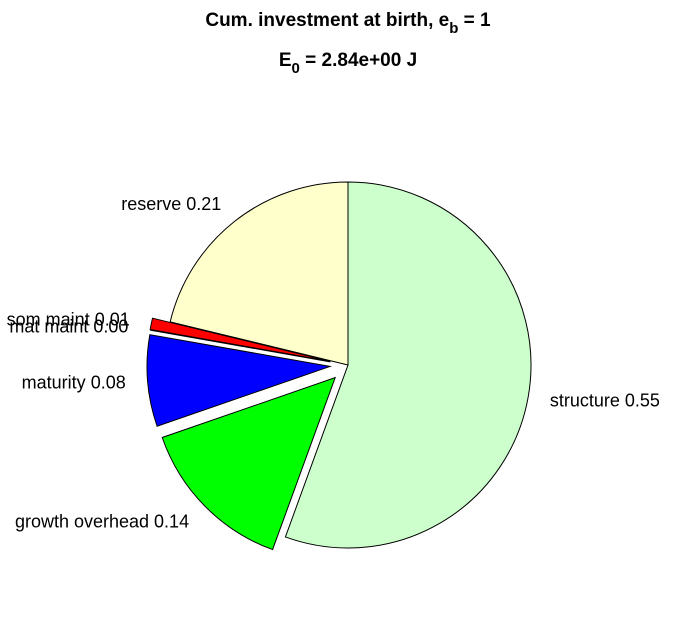 The height and width of the screenshot is (623, 696). I want to click on chart-title: Cum. investment at birth, eb = 1, so click(348, 23).